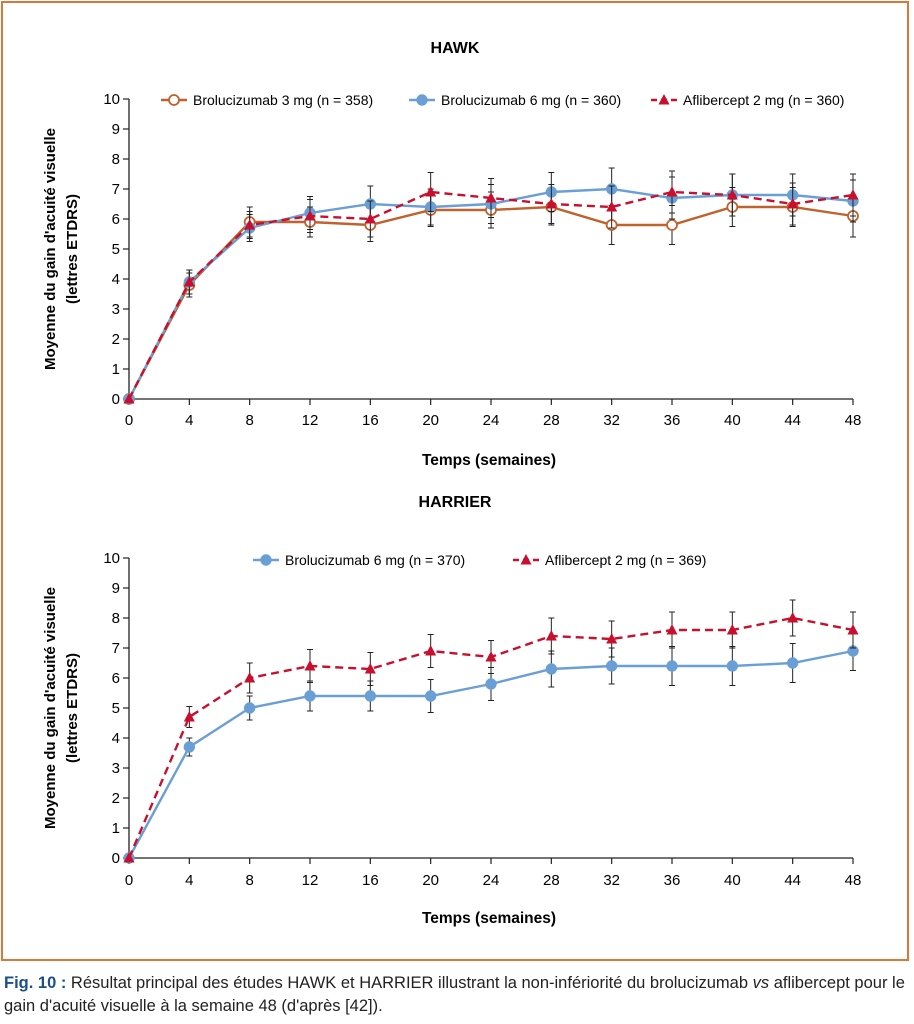 This screenshot has height=1024, width=914. What do you see at coordinates (531, 100) in the screenshot?
I see `legend-label: Brolucizumab 6 mg (n = 360)` at bounding box center [531, 100].